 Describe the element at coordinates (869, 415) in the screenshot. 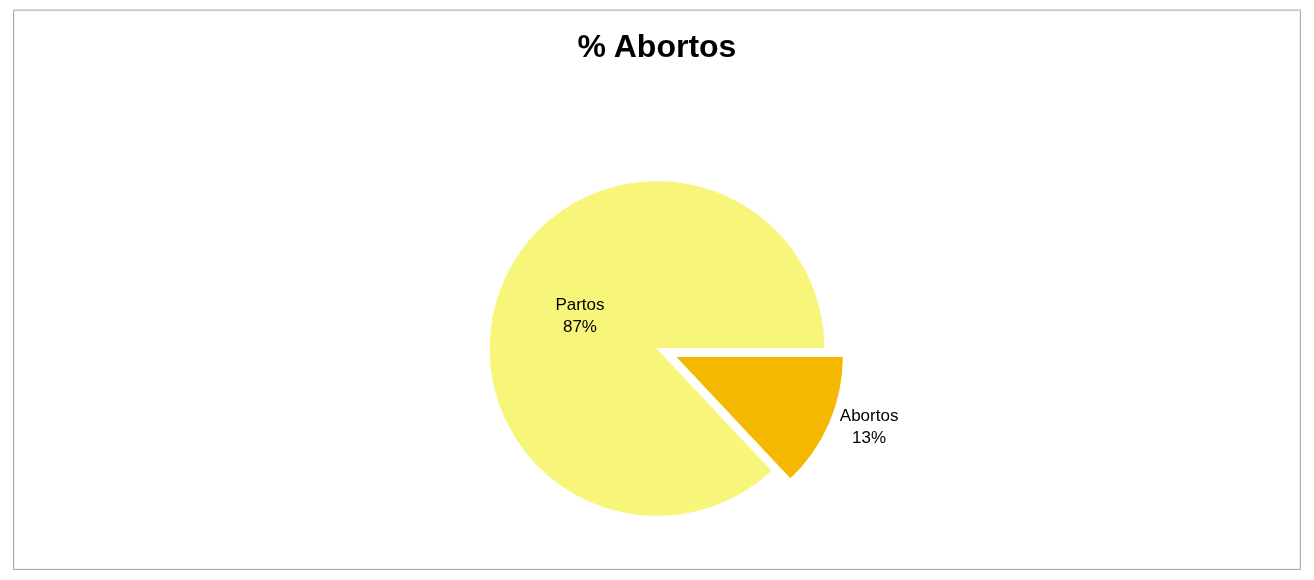

I see `slice-label: Abortos` at that location.